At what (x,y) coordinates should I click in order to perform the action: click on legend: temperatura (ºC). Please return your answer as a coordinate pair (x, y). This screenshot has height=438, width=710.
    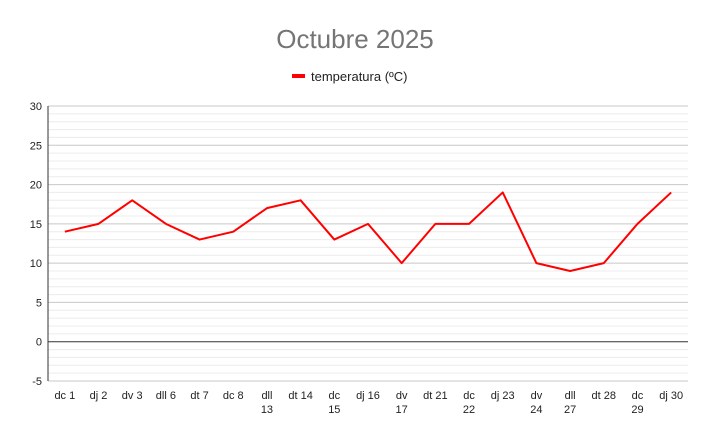
    Looking at the image, I should click on (350, 76).